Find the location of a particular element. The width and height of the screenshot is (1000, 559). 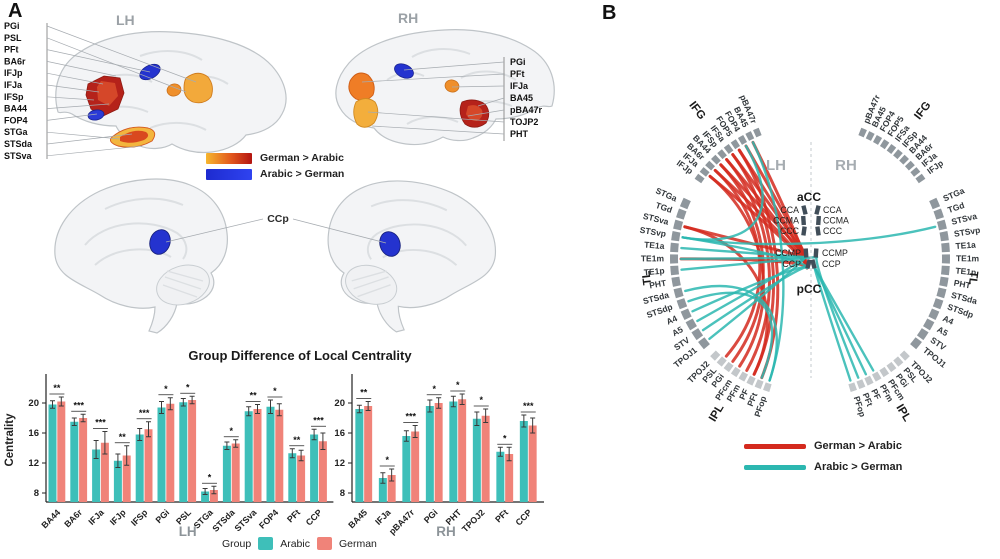

lh-lateral-brain-illustration is located at coordinates (171, 92).